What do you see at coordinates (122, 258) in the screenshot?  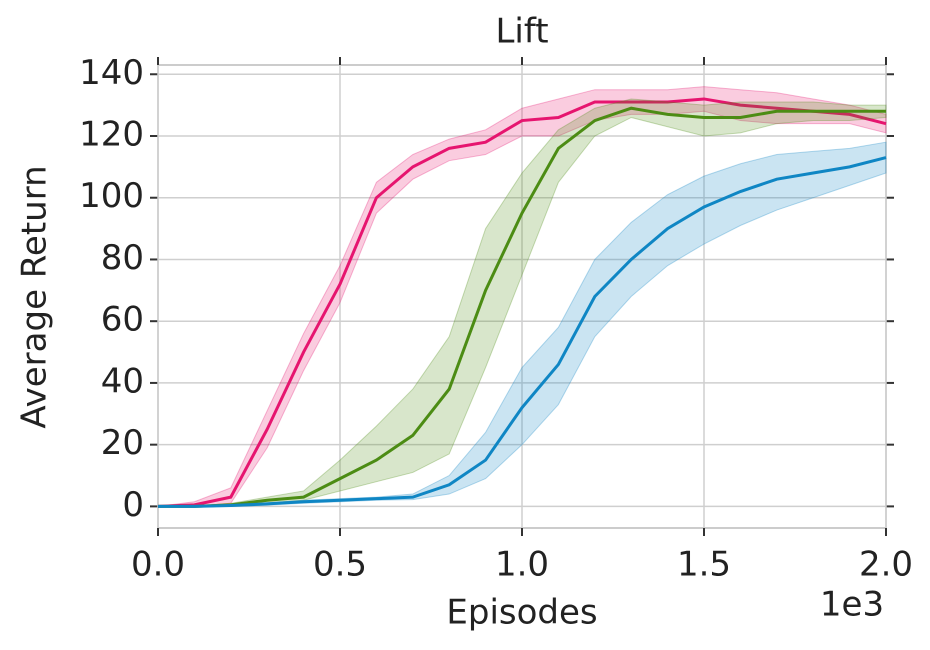 I see `y-tick-label: 80` at bounding box center [122, 258].